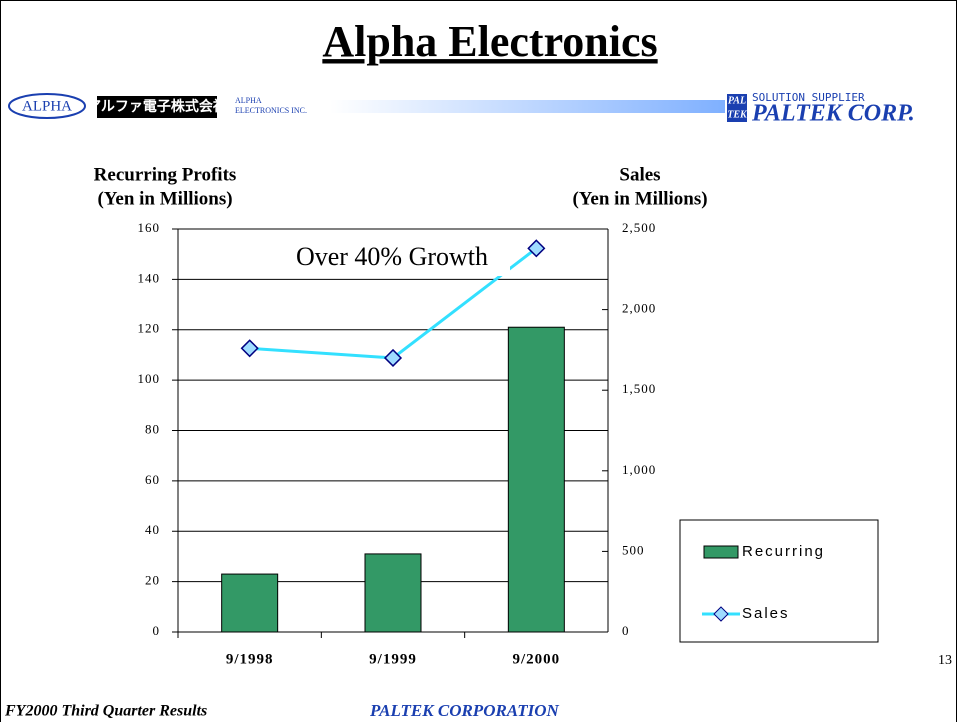 This screenshot has width=957, height=722. What do you see at coordinates (149, 378) in the screenshot?
I see `y-tick-label: 100` at bounding box center [149, 378].